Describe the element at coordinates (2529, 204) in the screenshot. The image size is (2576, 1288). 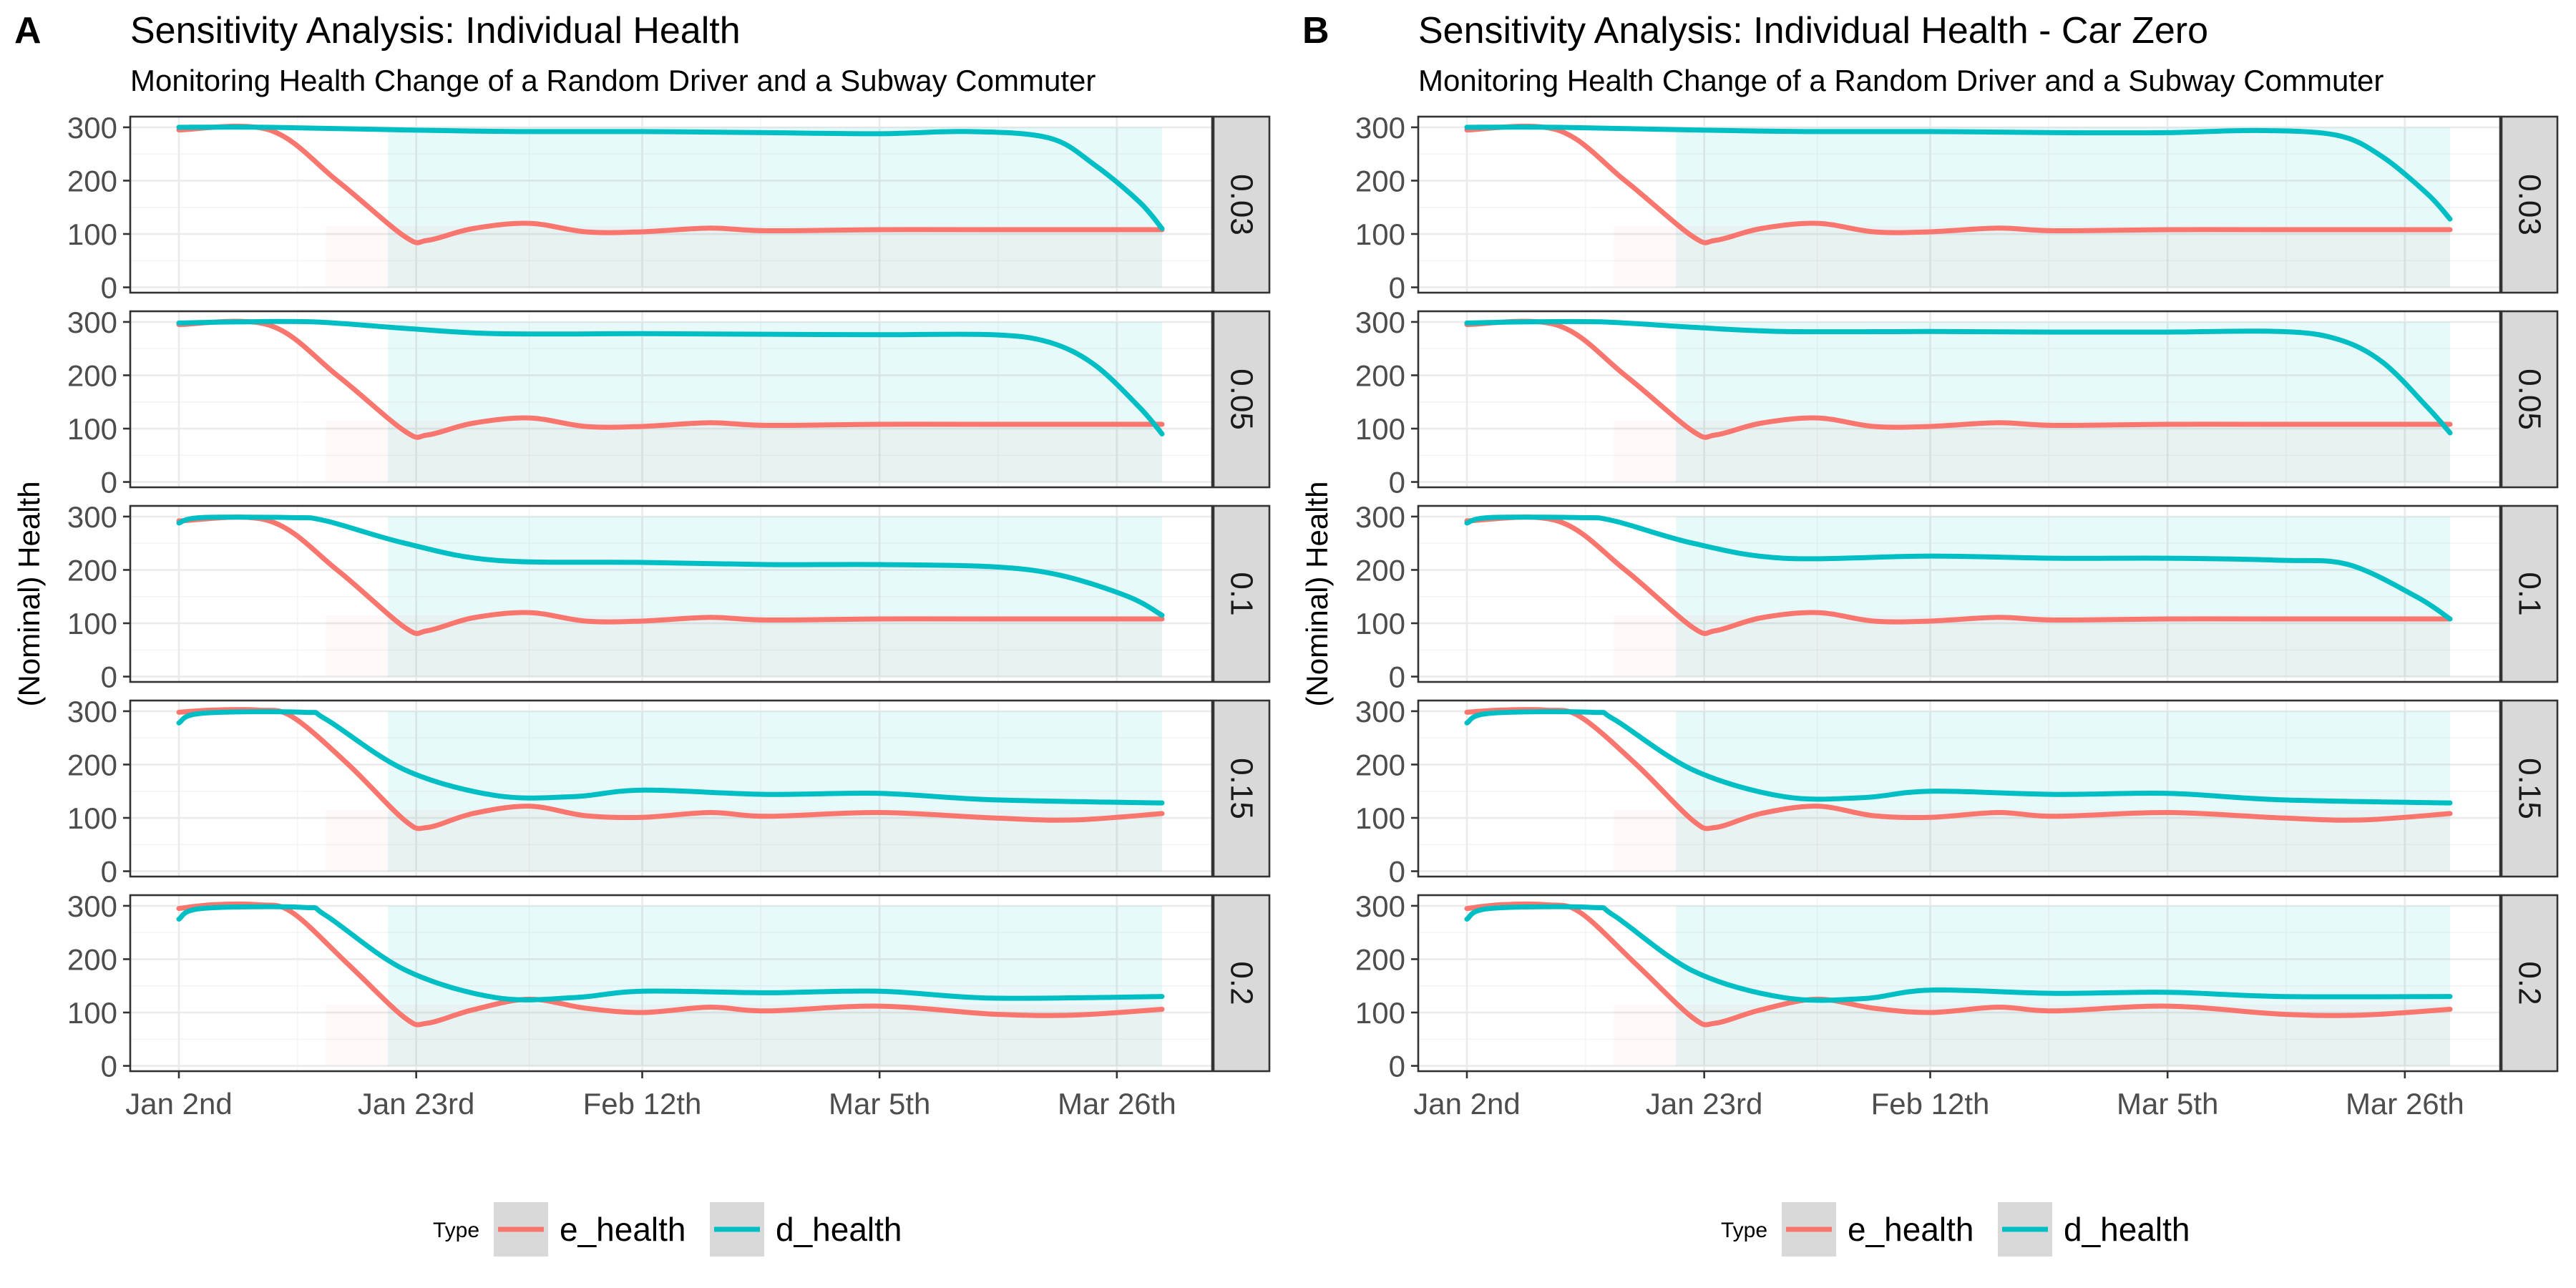
I see `facet-strip-label: 0.03` at that location.